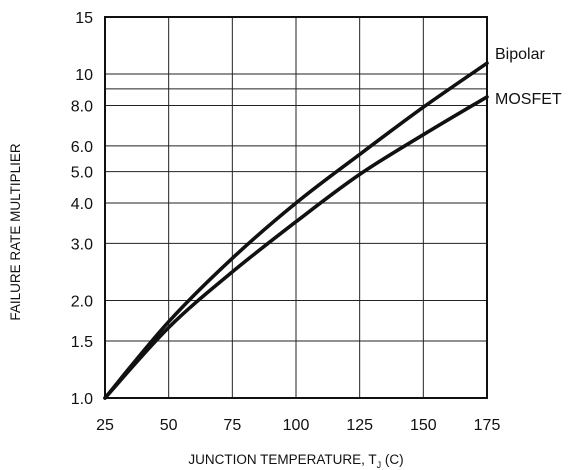 The image size is (582, 470). Describe the element at coordinates (82, 204) in the screenshot. I see `y-tick-label: 4.0` at that location.